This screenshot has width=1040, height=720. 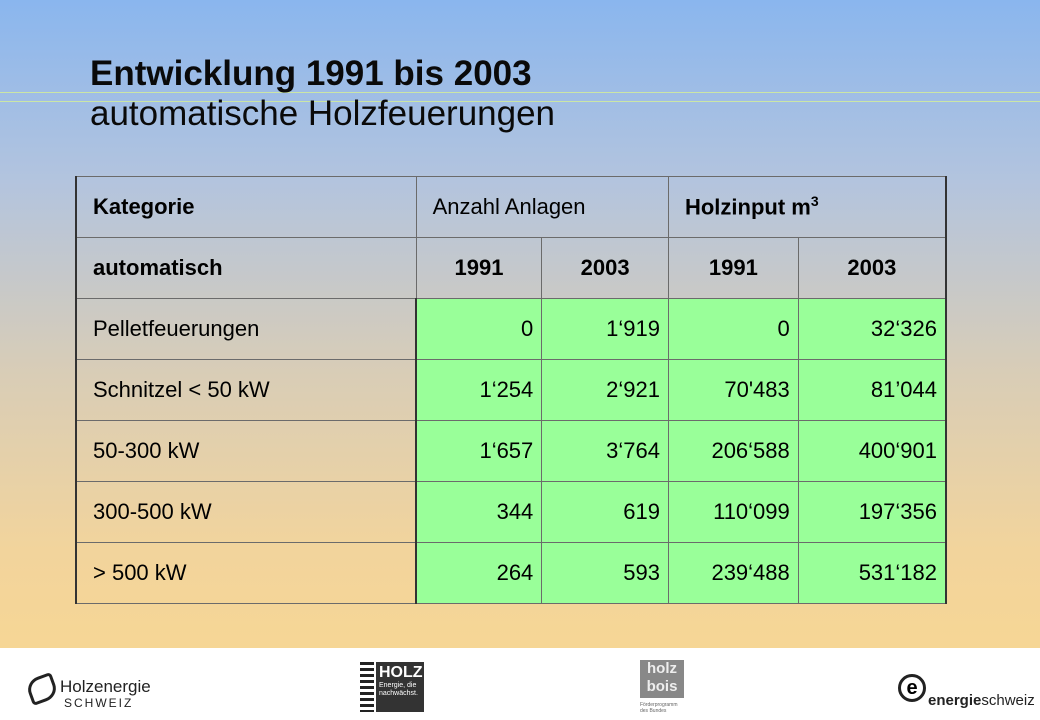 I want to click on cell-anzahl-1991: 0, so click(x=479, y=329).